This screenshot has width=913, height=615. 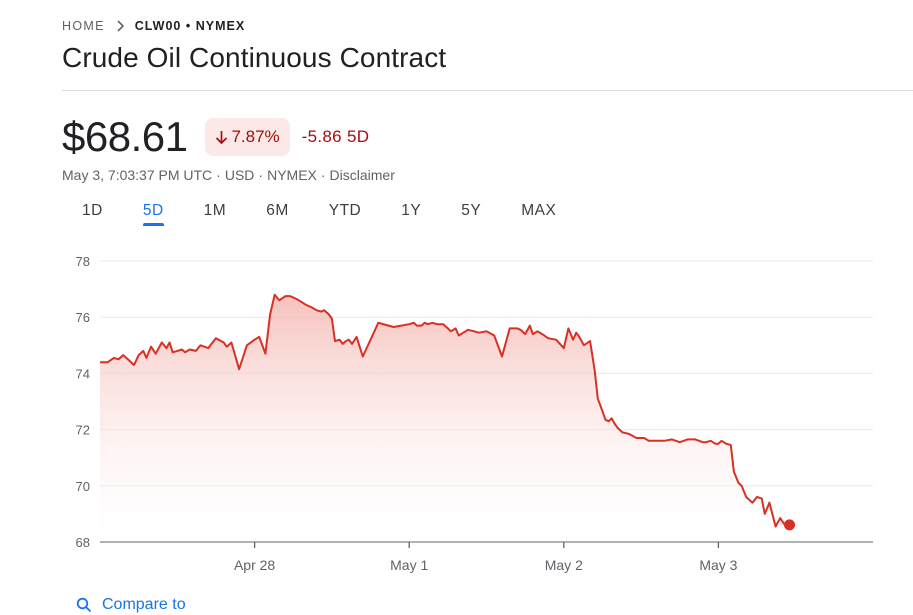 I want to click on breadcrumb-home-link: HOME, so click(x=83, y=26).